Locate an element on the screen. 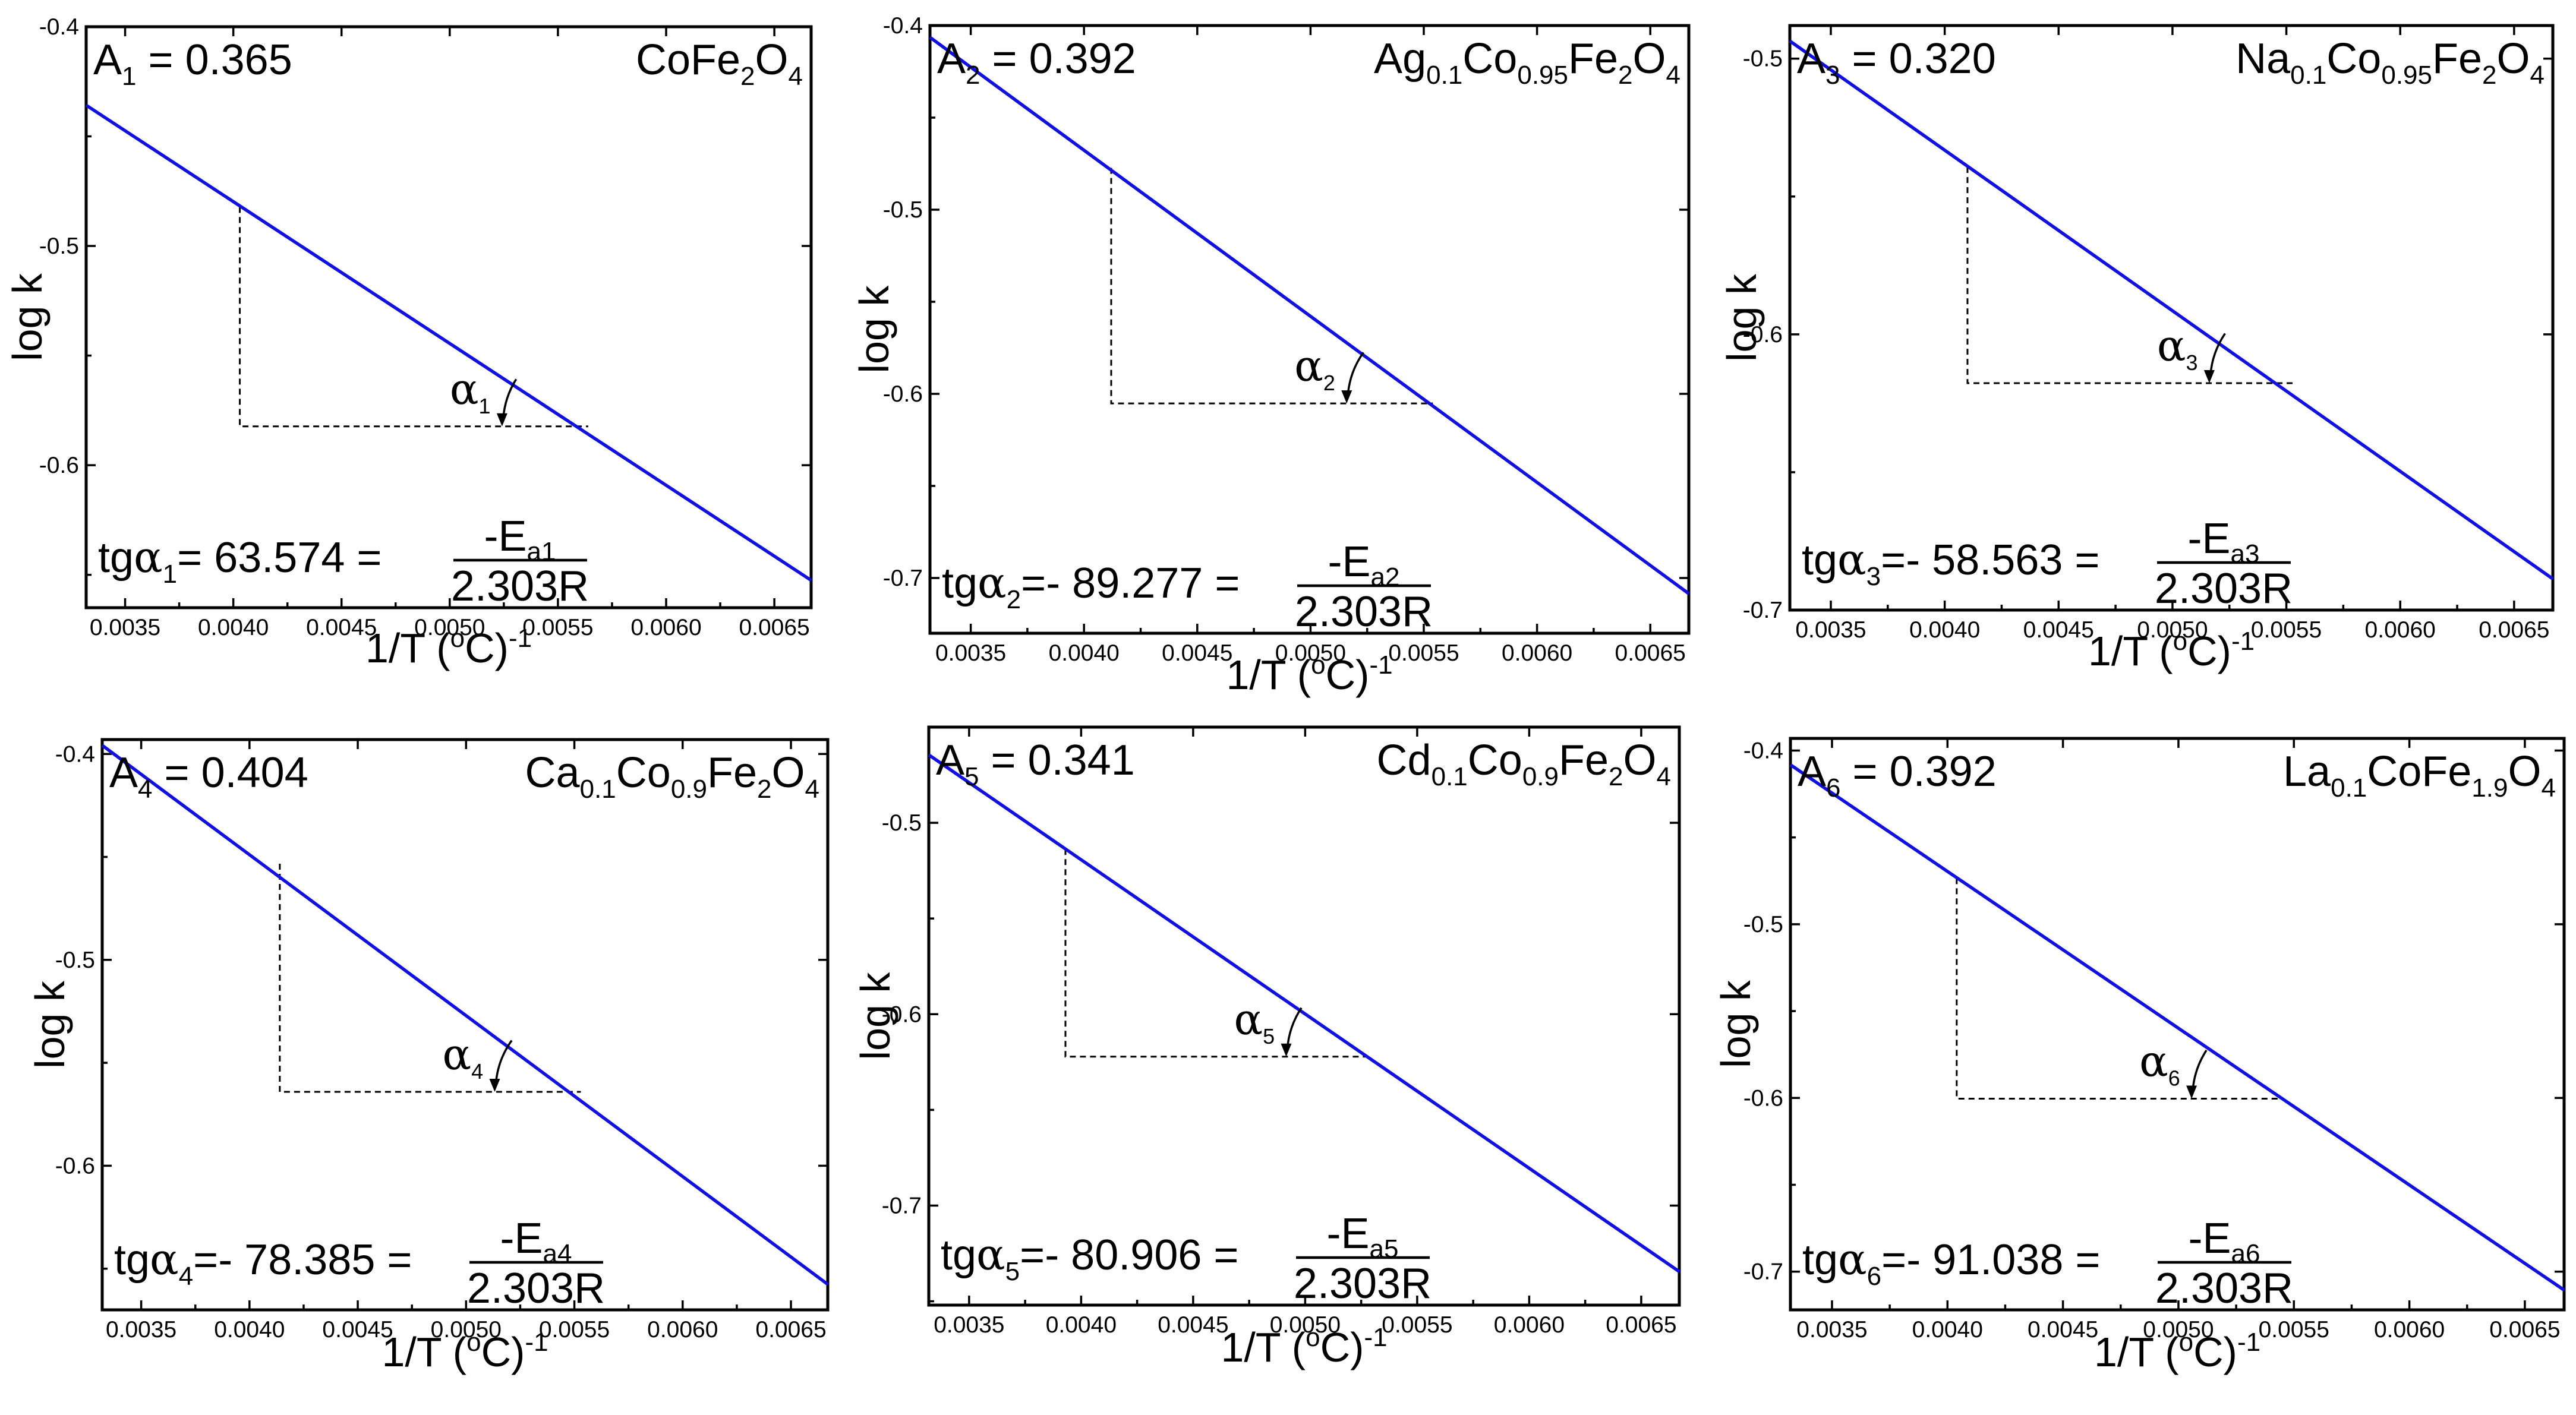  compound-formula: Cd0.1Co0.9Fe2O4 is located at coordinates (1524, 764).